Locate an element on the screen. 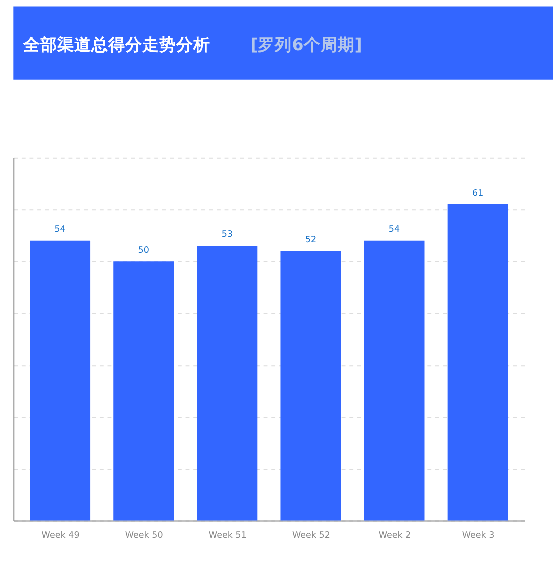 The height and width of the screenshot is (572, 553). x-tick-label: Week 49 is located at coordinates (61, 535).